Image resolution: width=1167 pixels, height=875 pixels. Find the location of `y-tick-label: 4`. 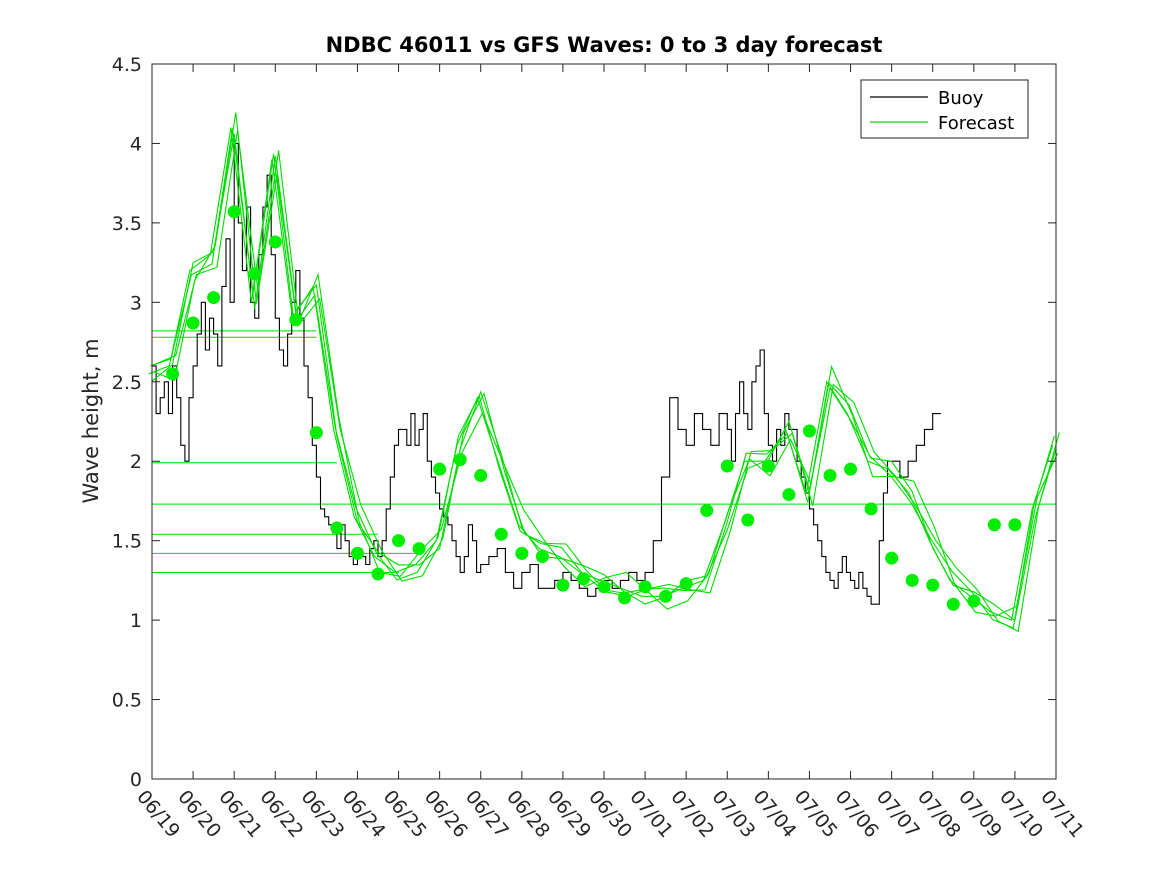

y-tick-label: 4 is located at coordinates (136, 144).